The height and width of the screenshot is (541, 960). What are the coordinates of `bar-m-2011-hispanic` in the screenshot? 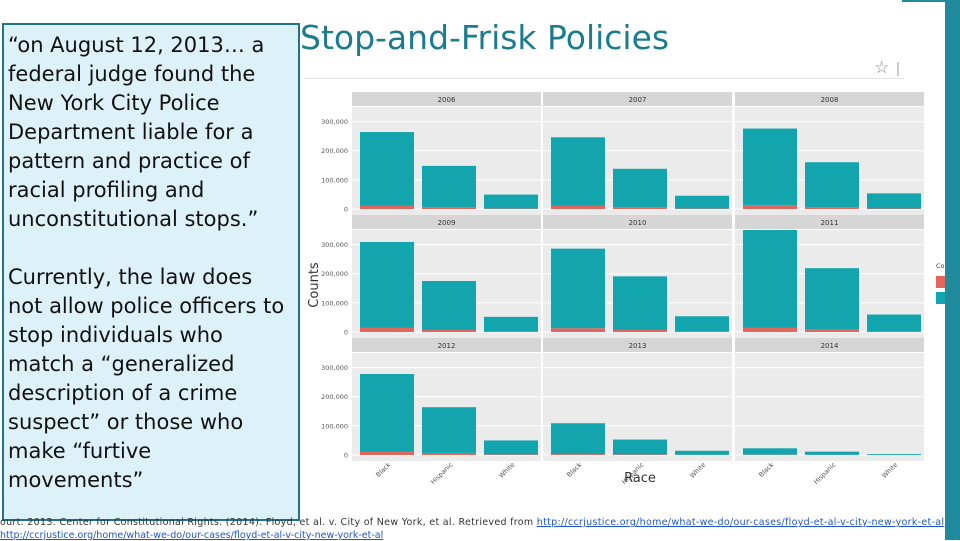 It's located at (832, 298).